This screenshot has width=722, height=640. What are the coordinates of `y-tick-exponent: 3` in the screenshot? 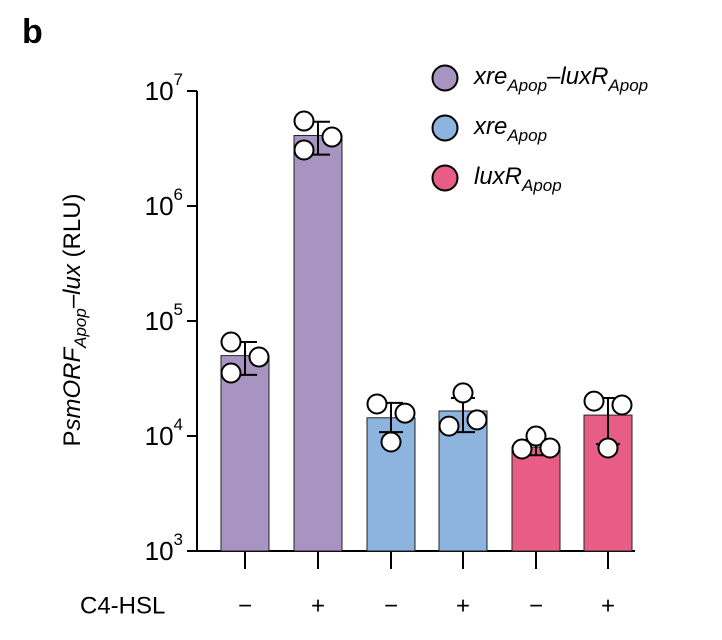 It's located at (178, 539).